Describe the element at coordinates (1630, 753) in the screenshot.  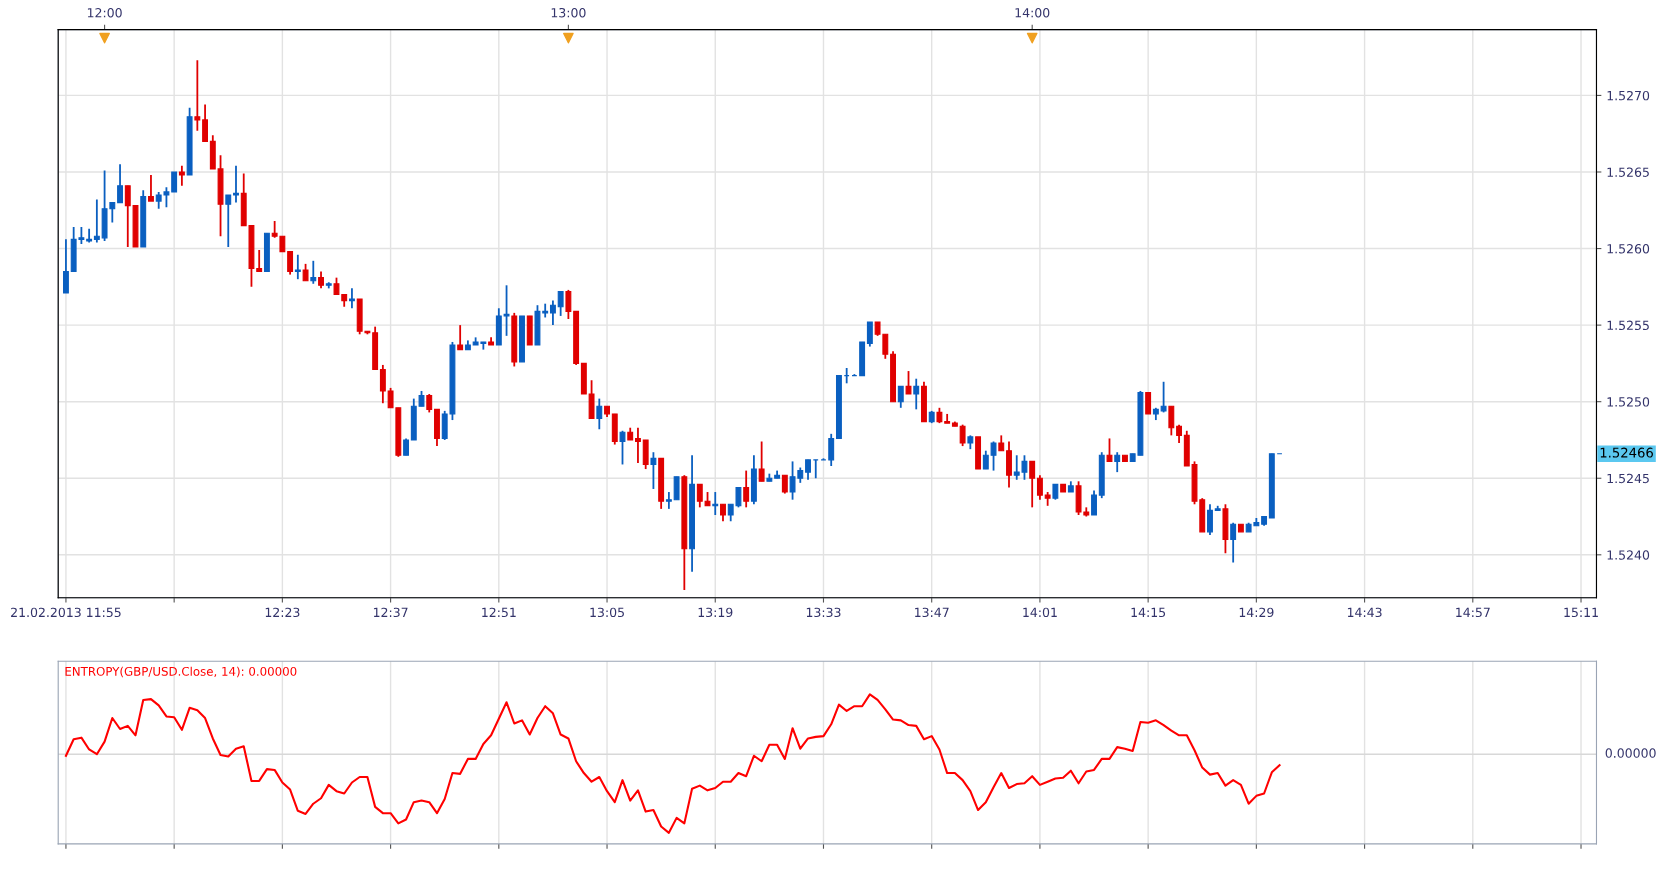
I see `ref-line-label: 0.00000` at that location.